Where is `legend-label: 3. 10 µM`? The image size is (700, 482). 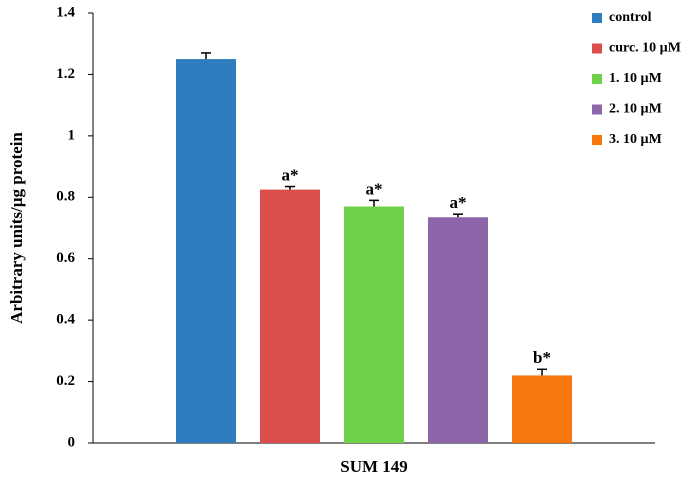
legend-label: 3. 10 µM is located at coordinates (635, 139).